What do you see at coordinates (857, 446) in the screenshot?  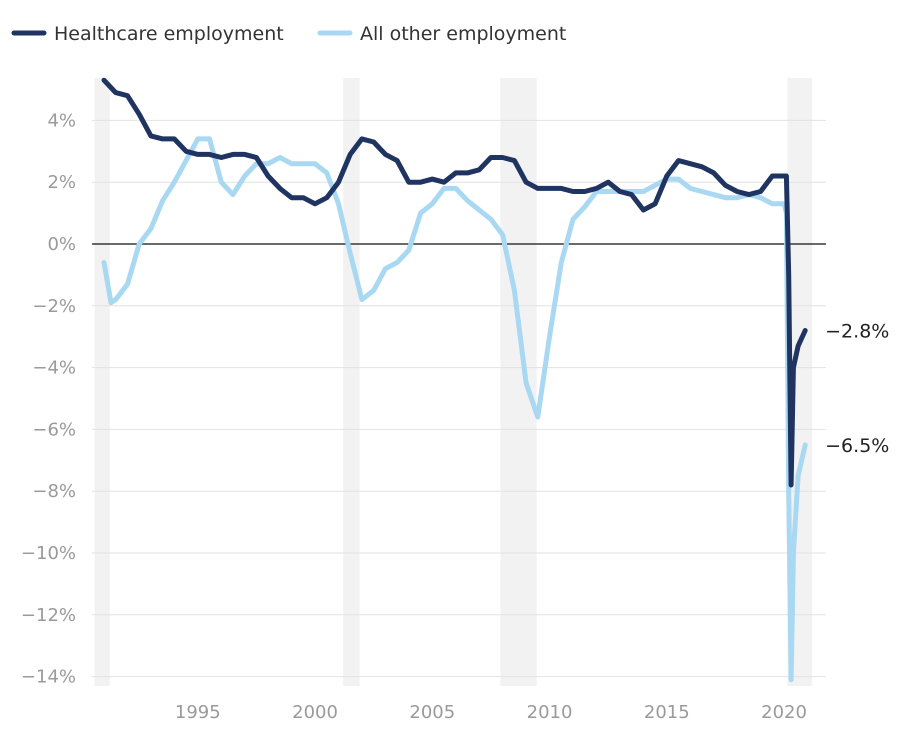 I see `end-label: −6.5%` at bounding box center [857, 446].